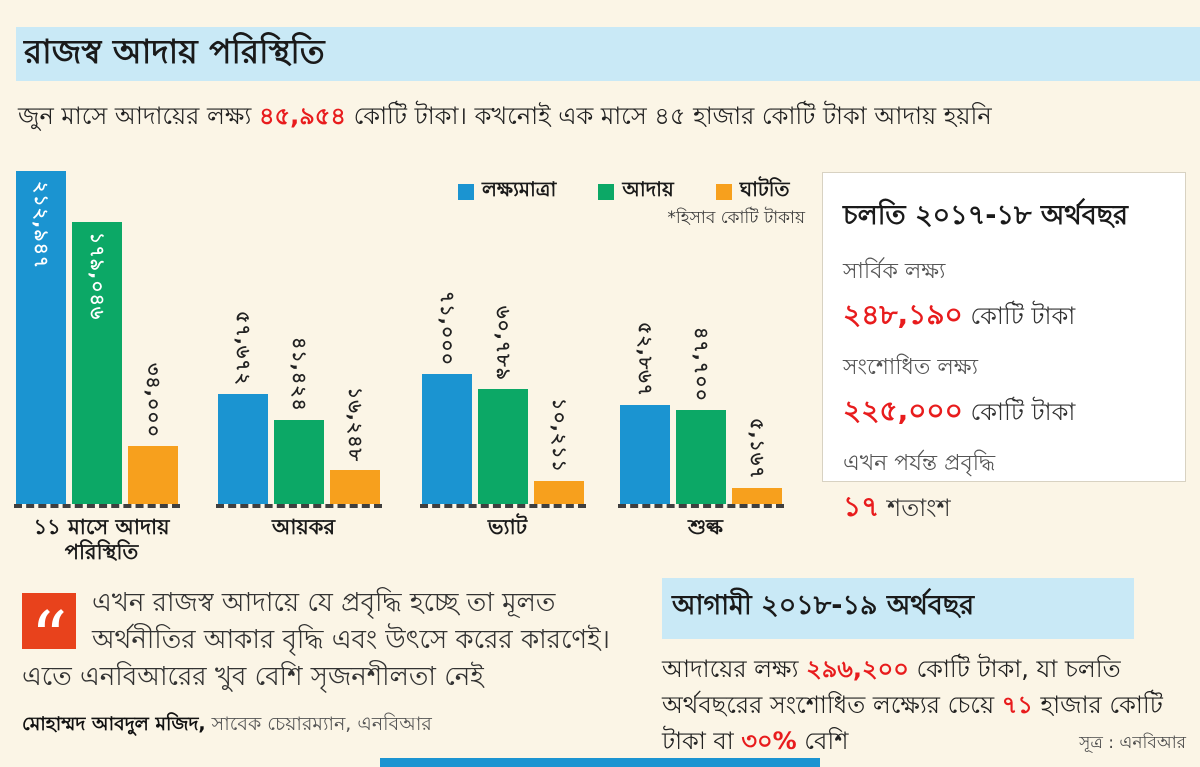 This screenshot has width=1200, height=767. I want to click on stat-value: ২৪৮,১৯০ কোটি টাকা, so click(1004, 316).